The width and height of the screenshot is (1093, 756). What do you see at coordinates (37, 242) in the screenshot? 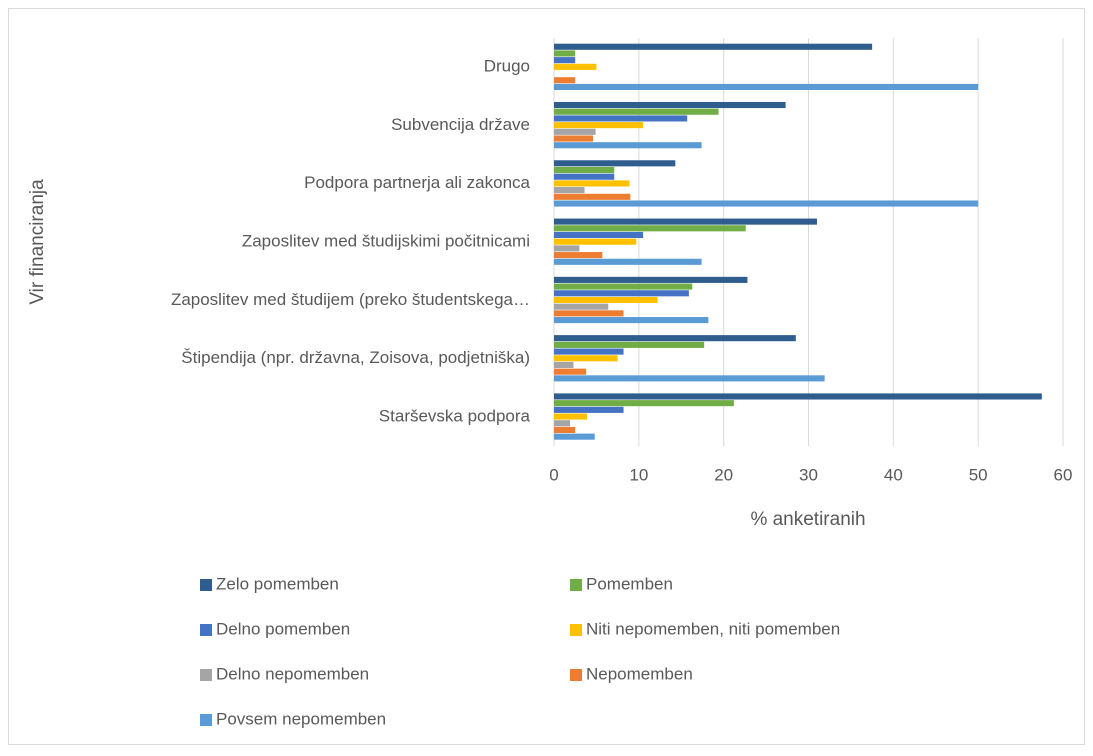
I see `y-axis-title: Vir financiranja` at bounding box center [37, 242].